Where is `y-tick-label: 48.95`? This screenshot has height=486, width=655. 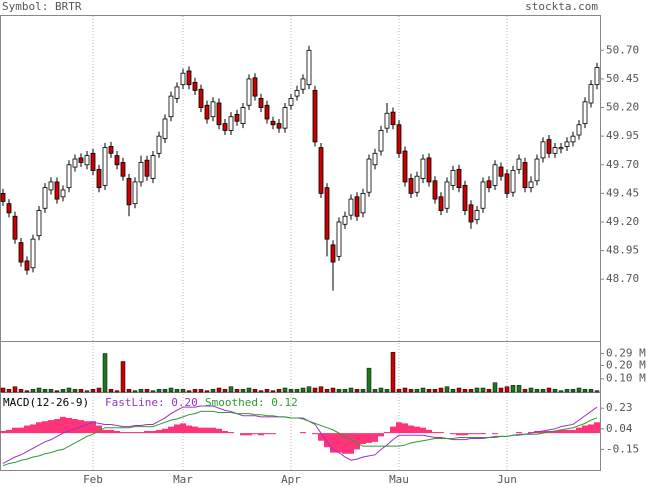
y-tick-label: 48.95 is located at coordinates (622, 250).